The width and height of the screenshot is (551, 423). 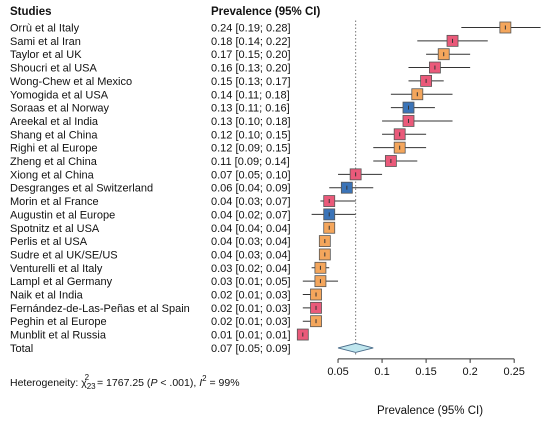 I want to click on x-axis-label: Prevalence (95% CI), so click(x=430, y=411).